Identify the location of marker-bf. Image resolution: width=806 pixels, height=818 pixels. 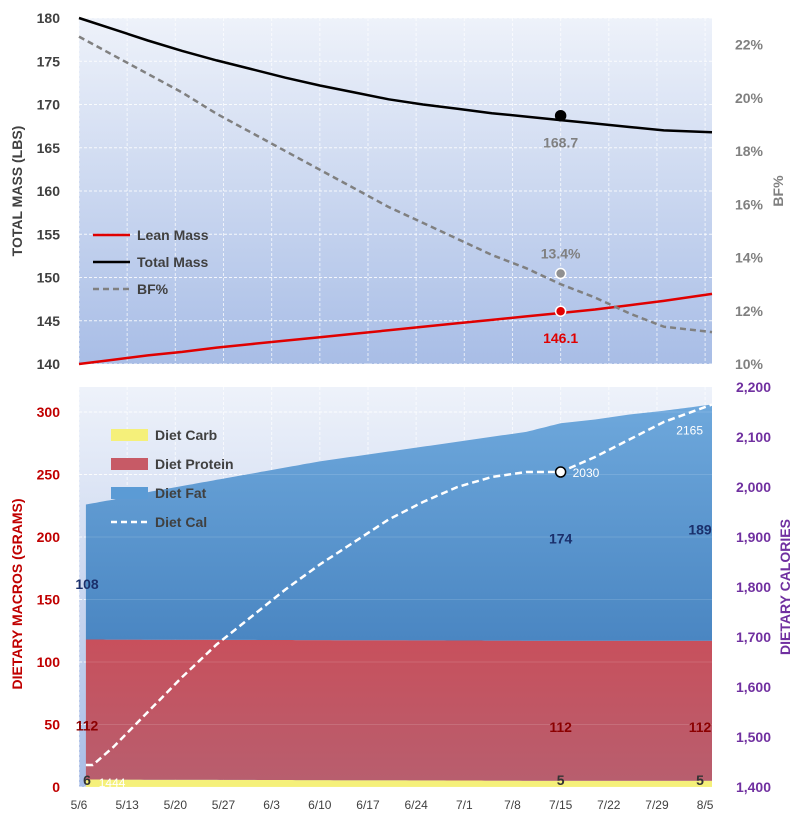
(560, 273).